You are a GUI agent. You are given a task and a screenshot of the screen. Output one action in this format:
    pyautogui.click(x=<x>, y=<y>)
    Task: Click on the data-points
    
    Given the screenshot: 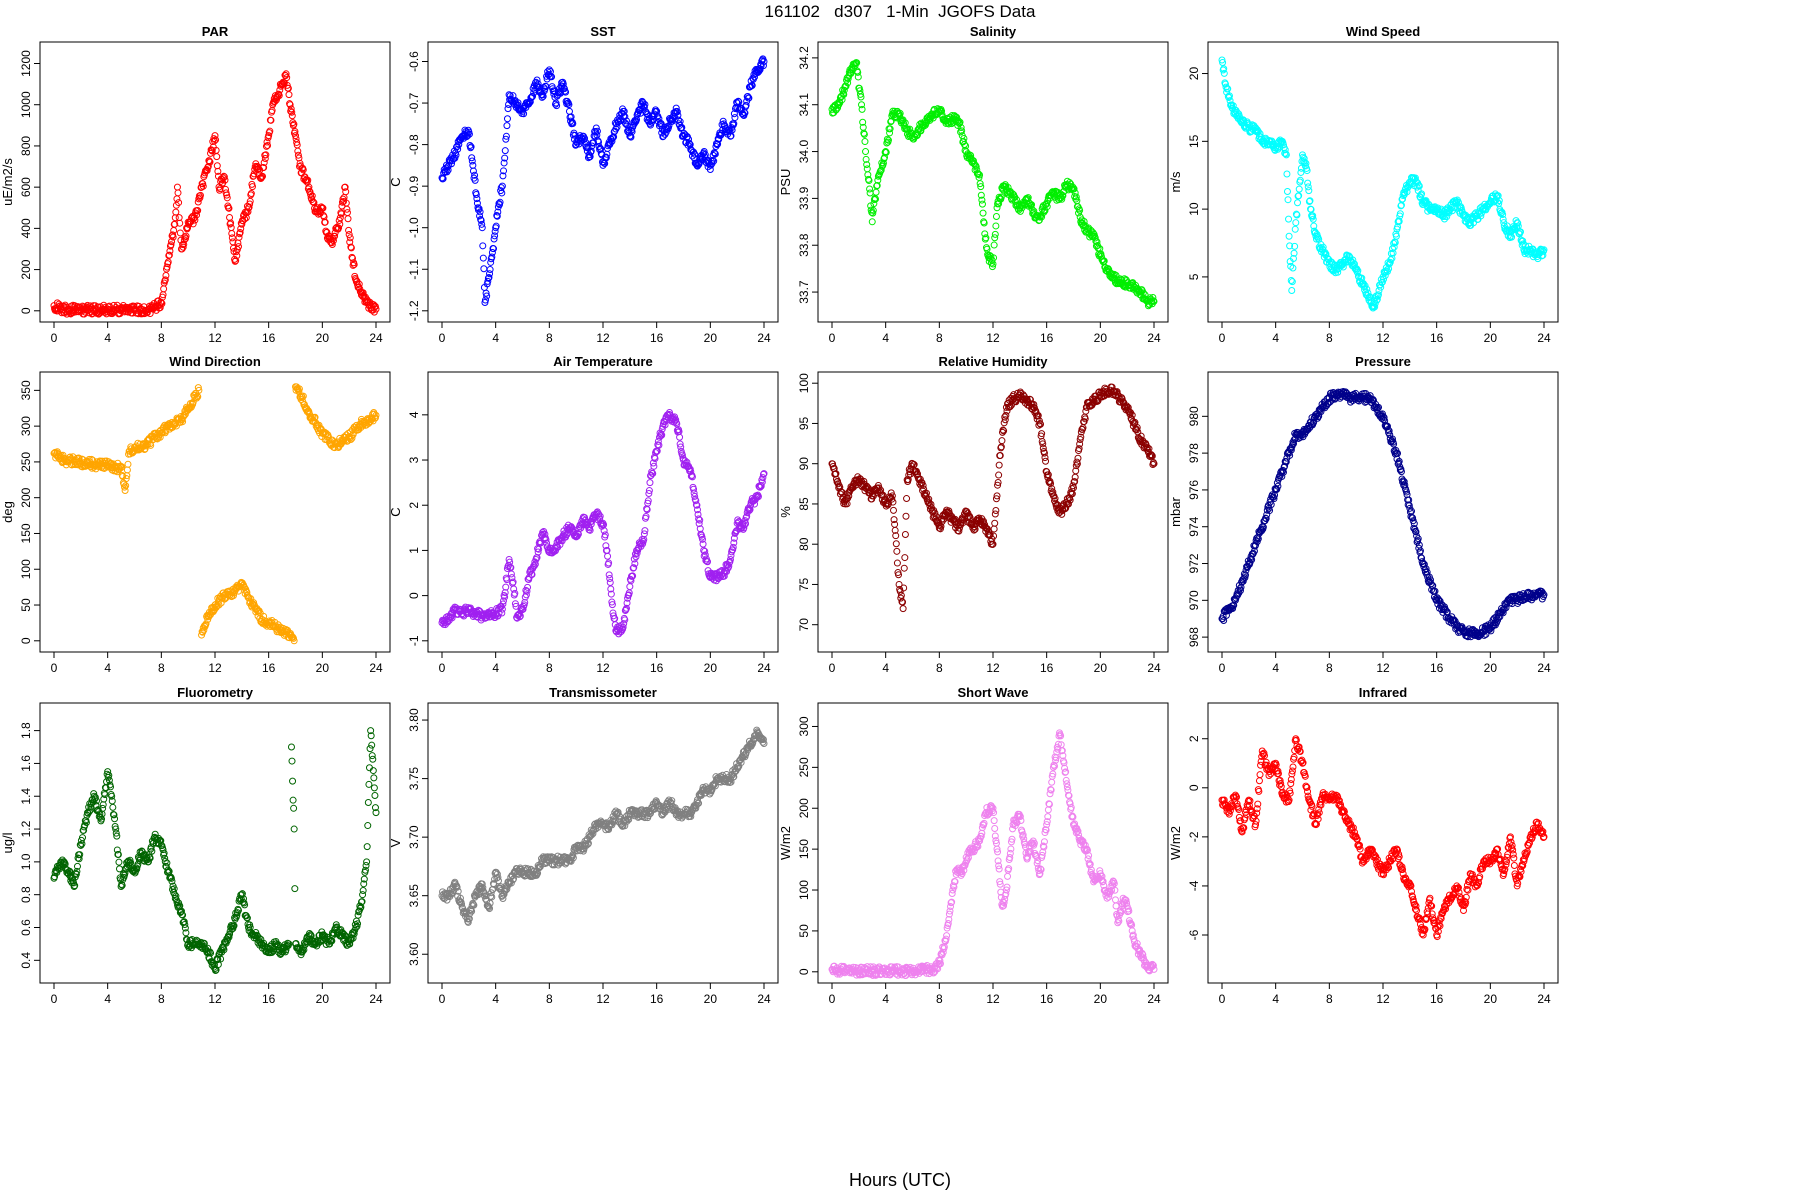 What is the action you would take?
    pyautogui.click(x=1383, y=184)
    